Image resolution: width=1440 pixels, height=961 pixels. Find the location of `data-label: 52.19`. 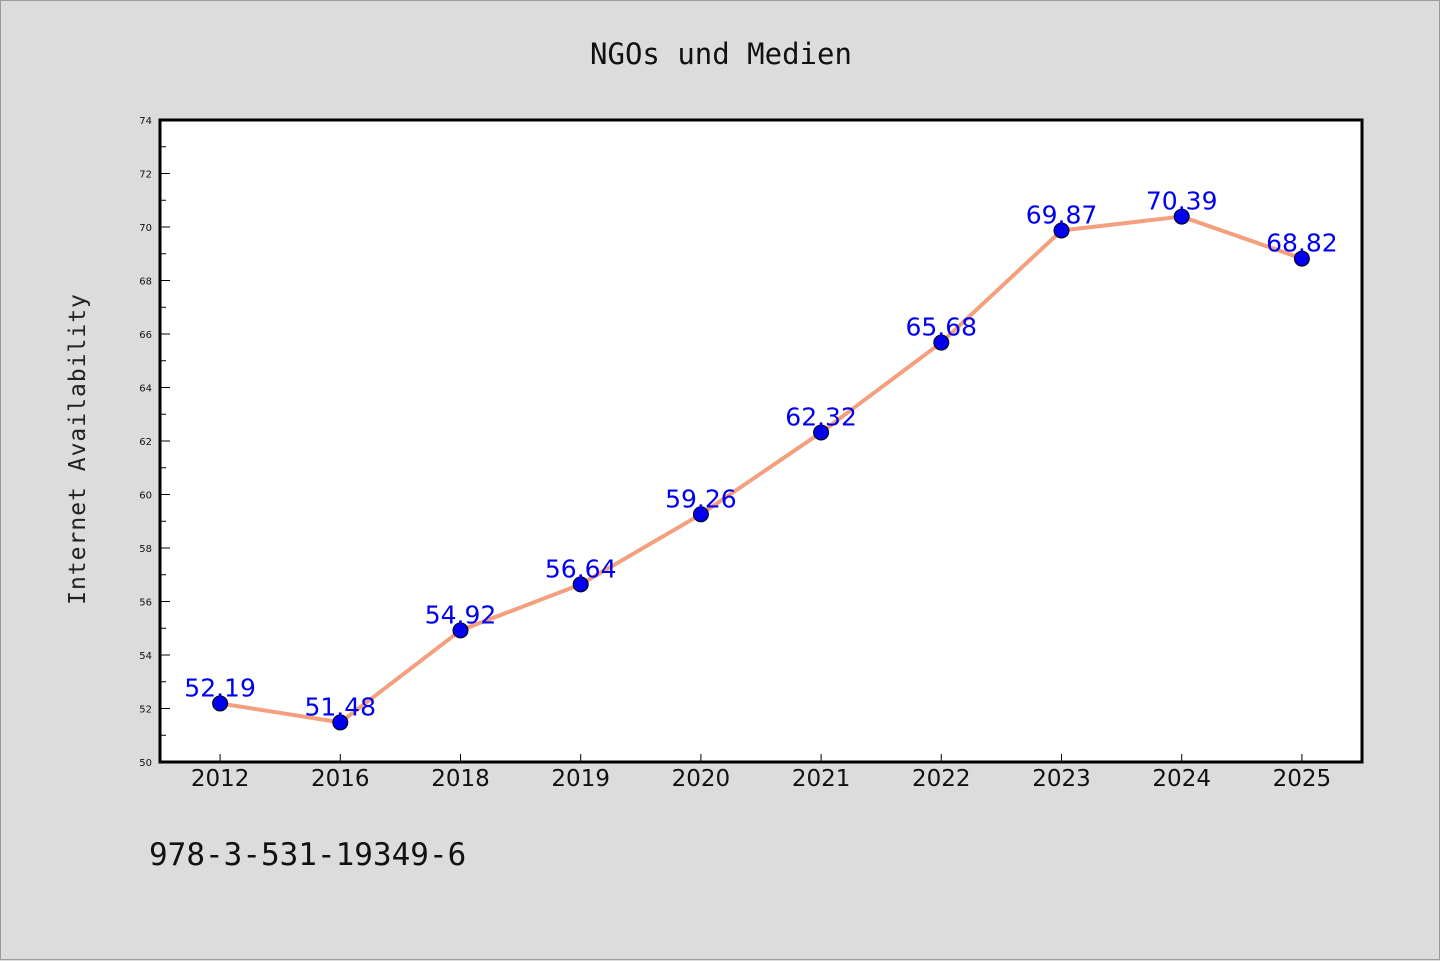

data-label: 52.19 is located at coordinates (220, 687).